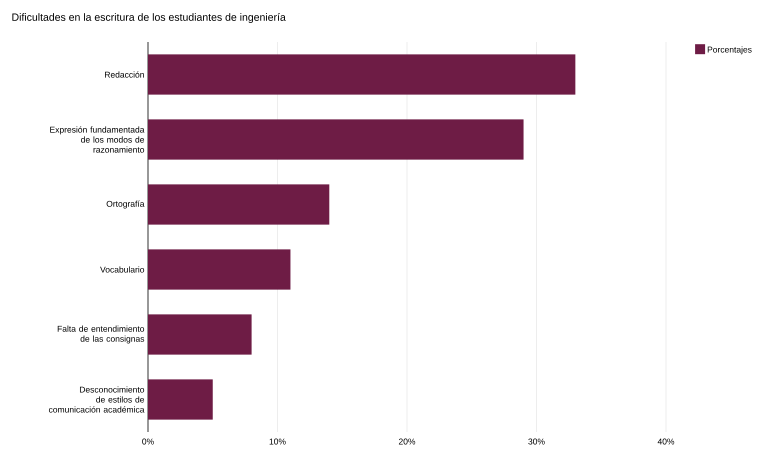  What do you see at coordinates (666, 441) in the screenshot?
I see `x-tick-label: 40%` at bounding box center [666, 441].